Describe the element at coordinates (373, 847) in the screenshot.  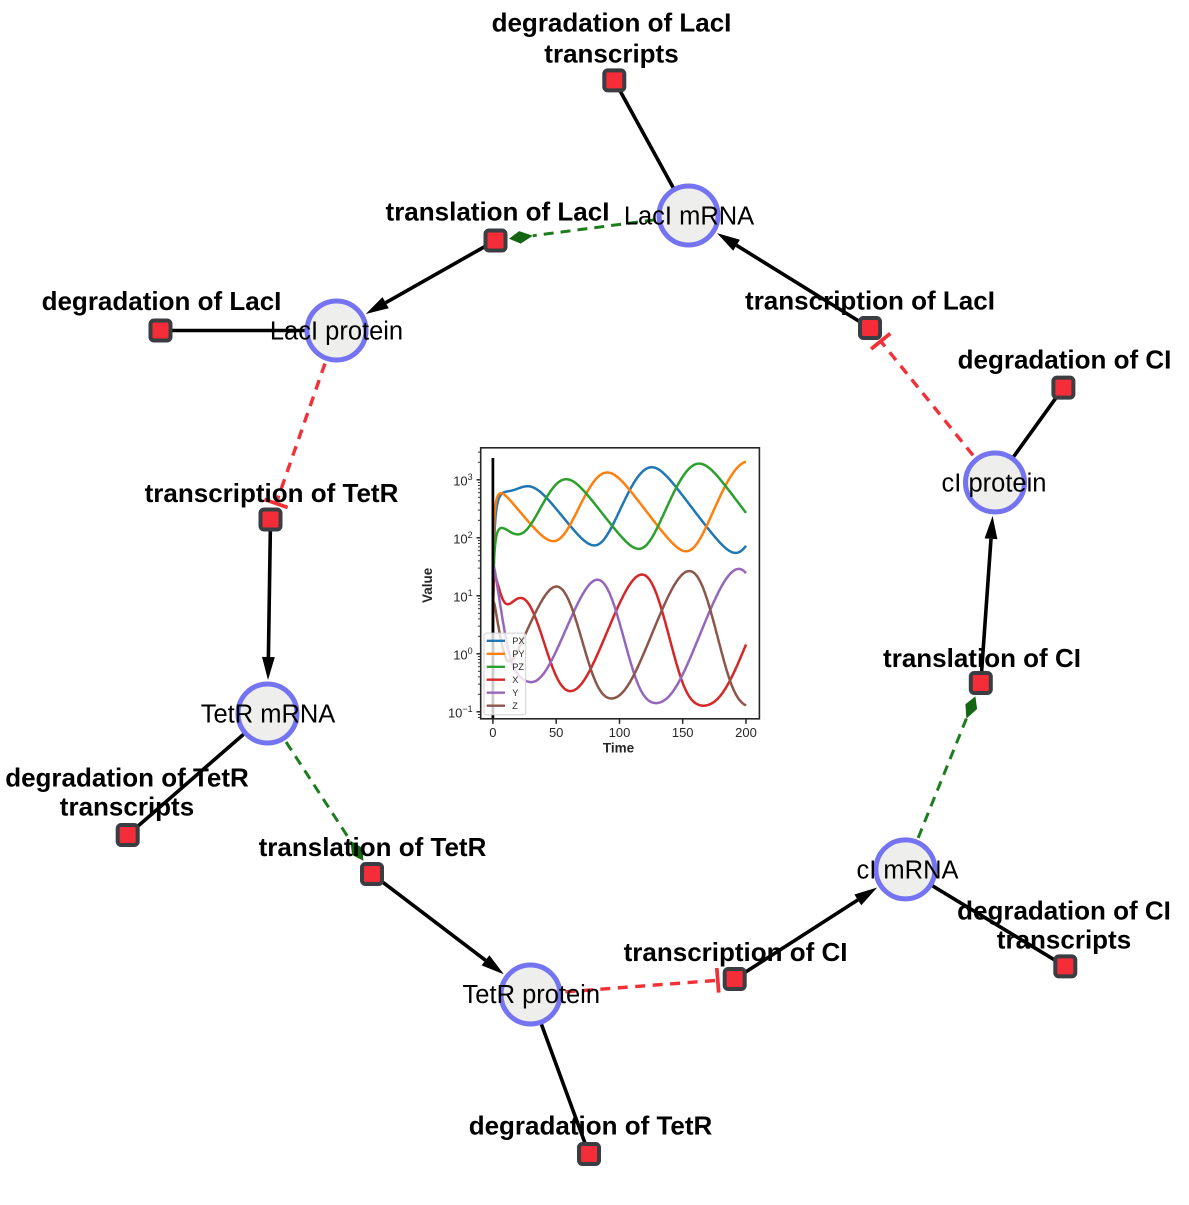
I see `svg-text: translation of TetR` at that location.